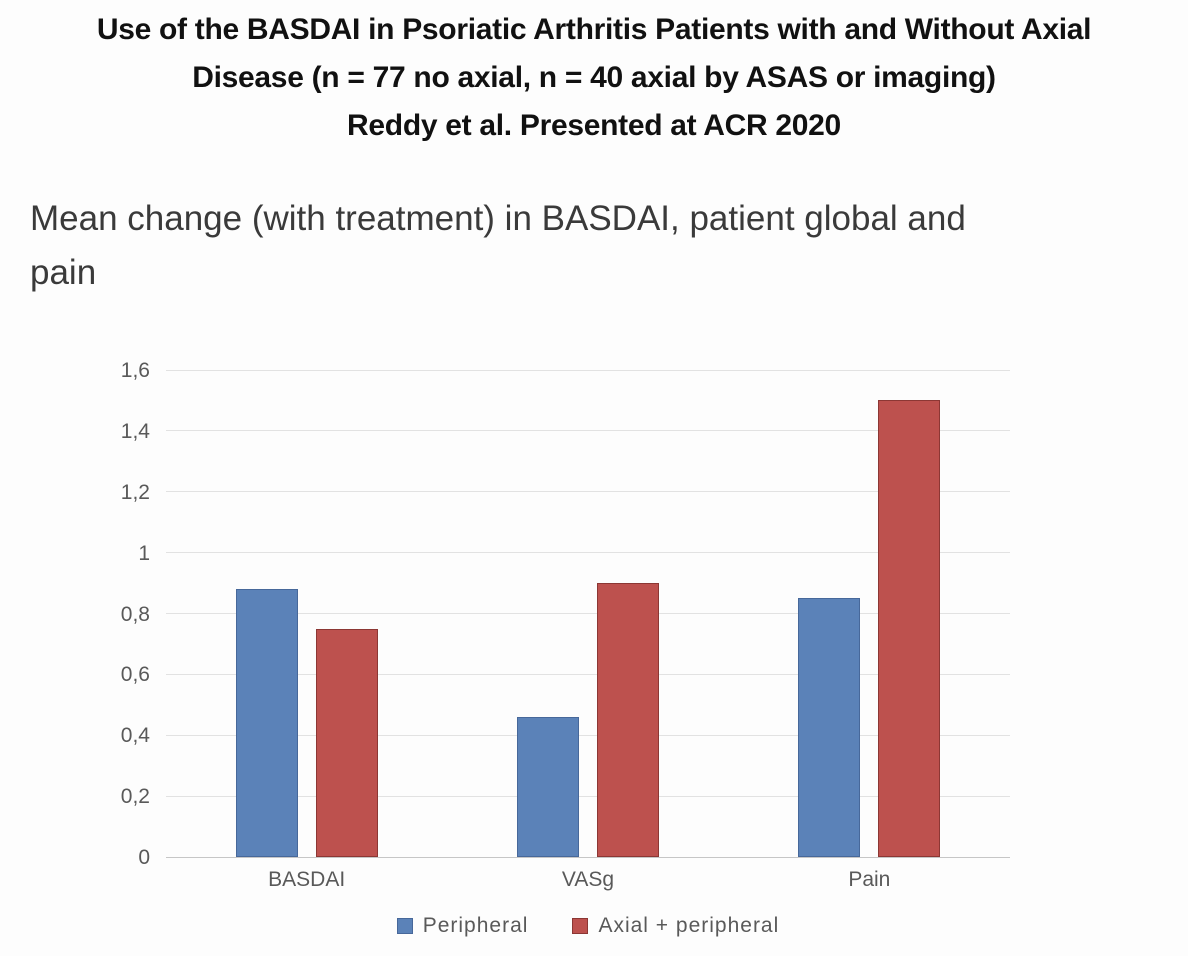 Image resolution: width=1188 pixels, height=956 pixels. I want to click on bar-peripheral-basdai, so click(266, 723).